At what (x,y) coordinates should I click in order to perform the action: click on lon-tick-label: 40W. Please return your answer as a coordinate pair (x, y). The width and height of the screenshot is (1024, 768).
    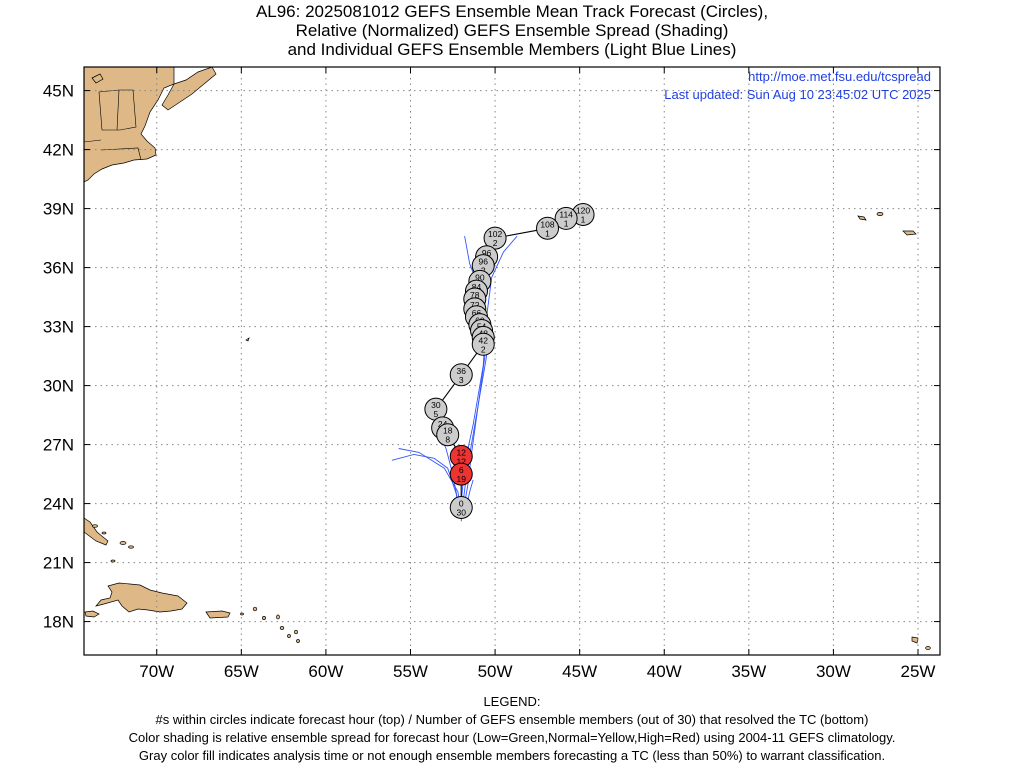
    Looking at the image, I should click on (664, 671).